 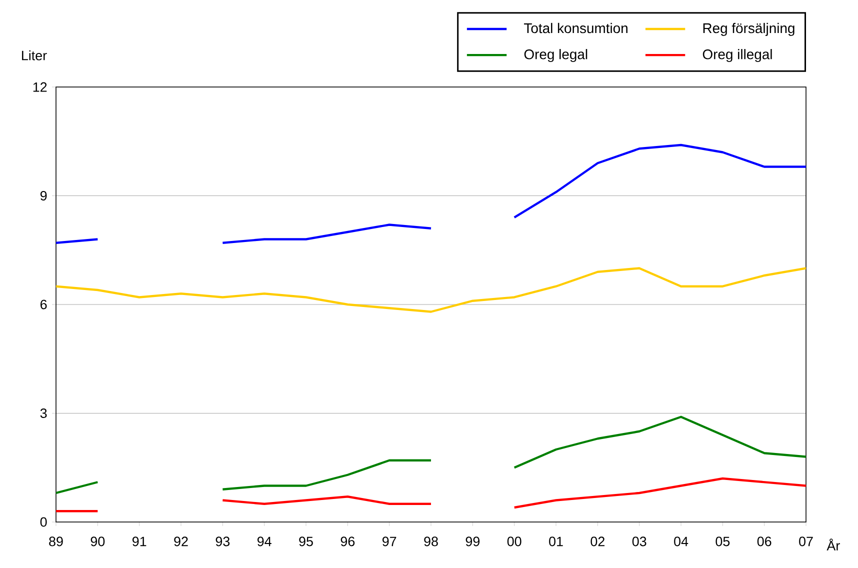 What do you see at coordinates (43, 305) in the screenshot?
I see `y-tick-label: 6` at bounding box center [43, 305].